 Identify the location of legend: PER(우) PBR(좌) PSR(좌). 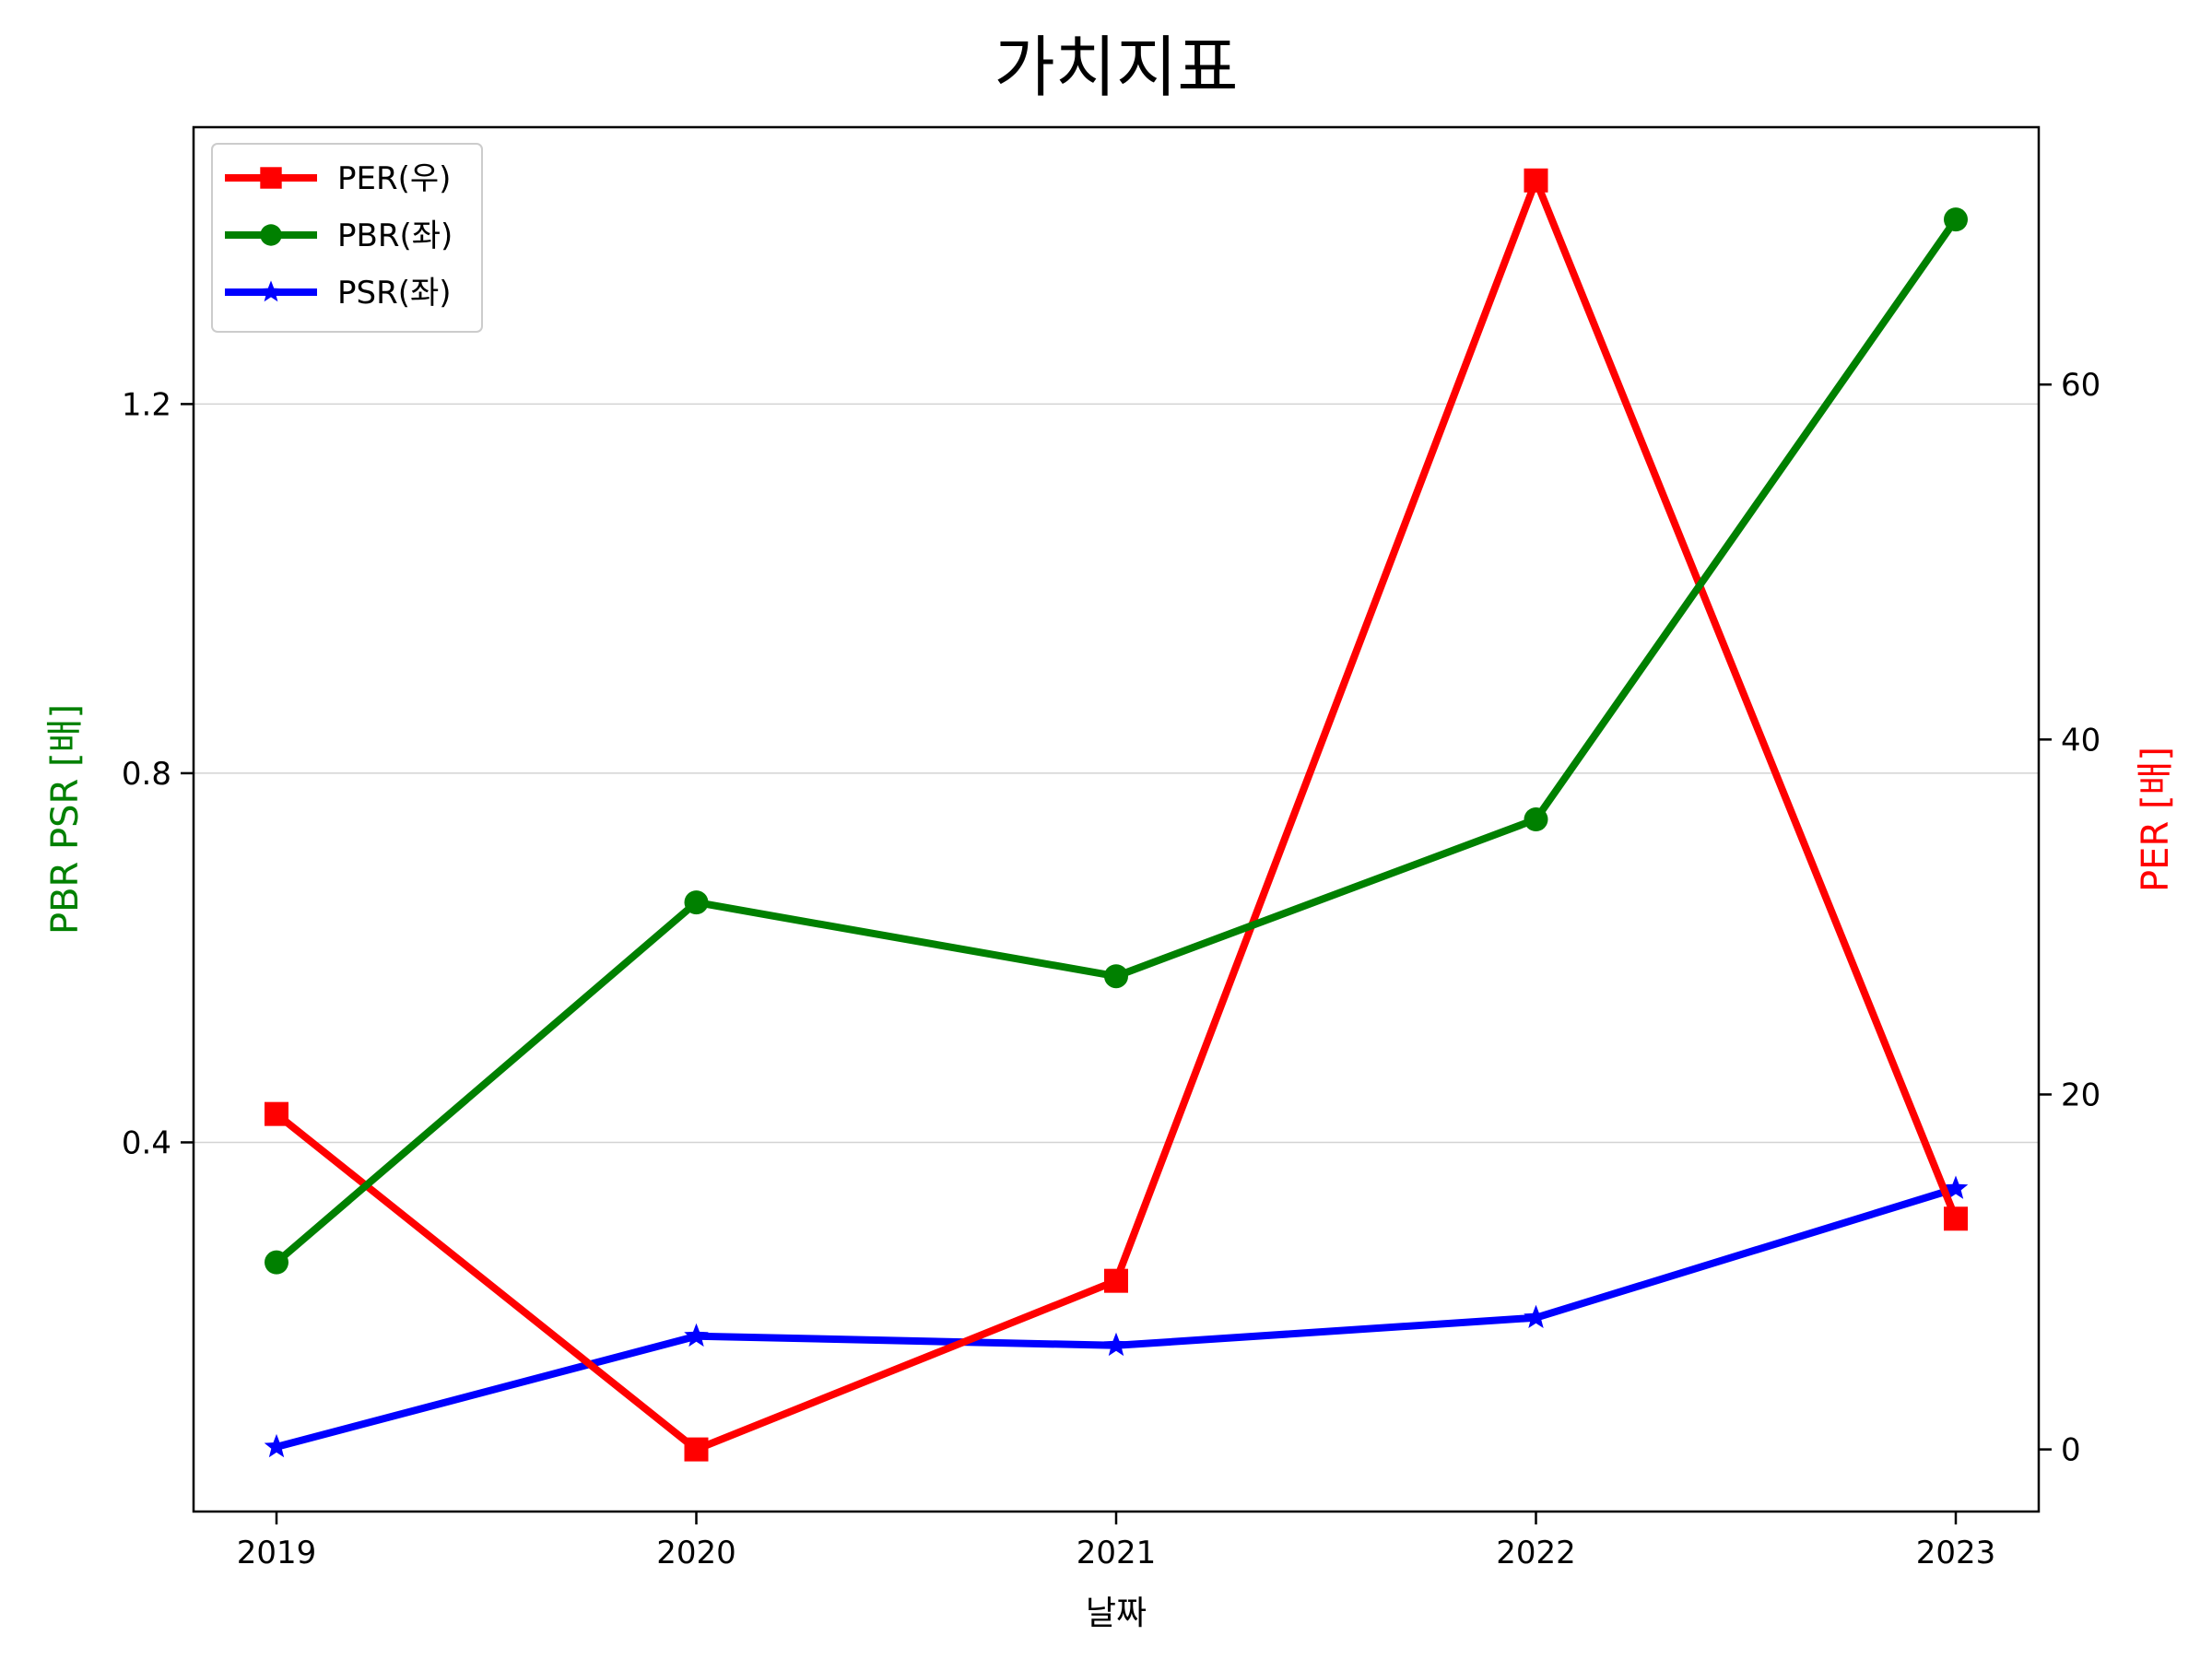
(347, 238).